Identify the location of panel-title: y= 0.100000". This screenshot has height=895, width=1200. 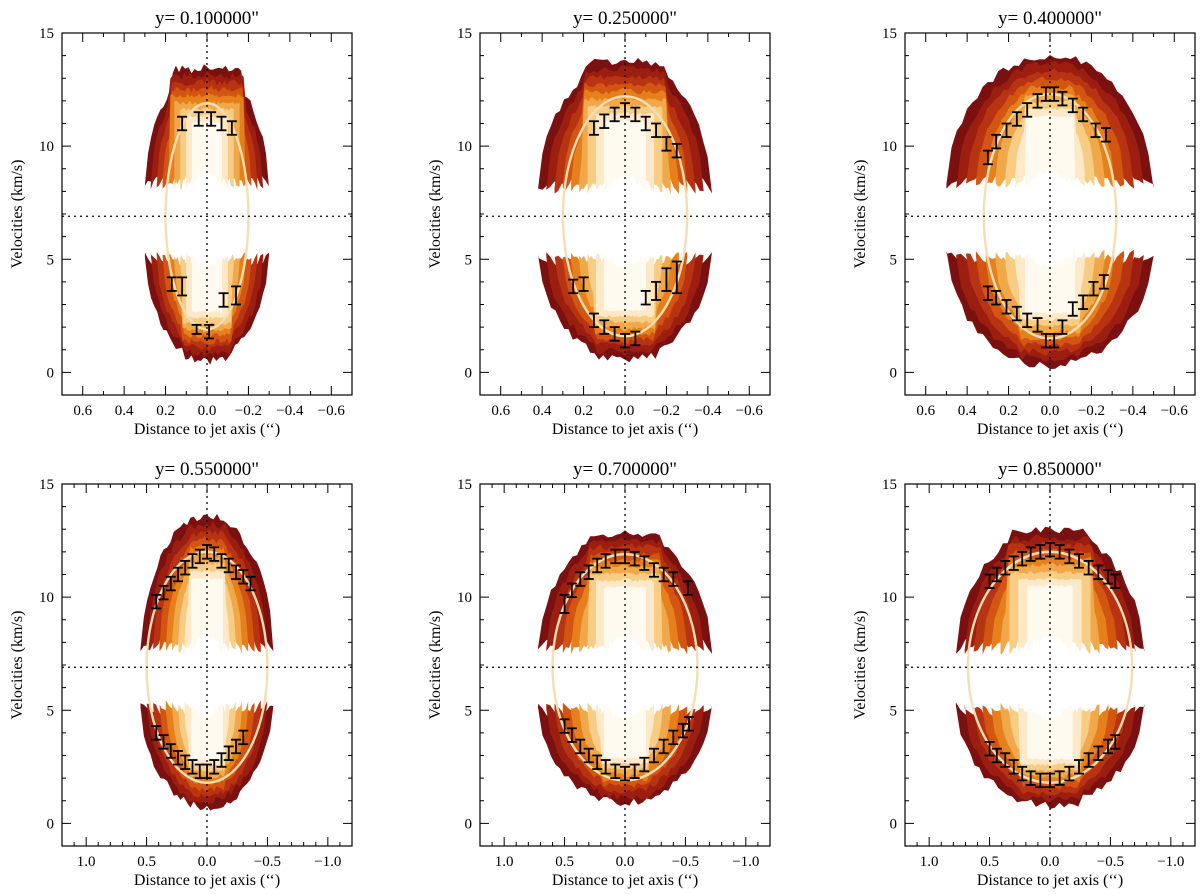
(207, 18).